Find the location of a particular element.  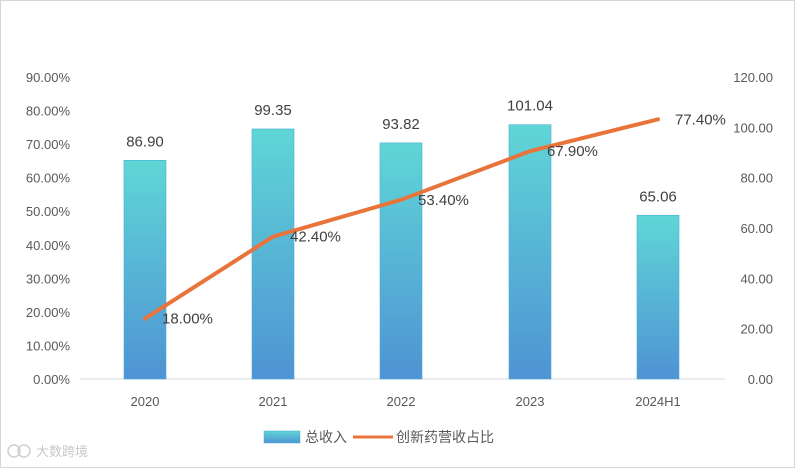

left-axis-tick-label: 0.00% is located at coordinates (51, 379).